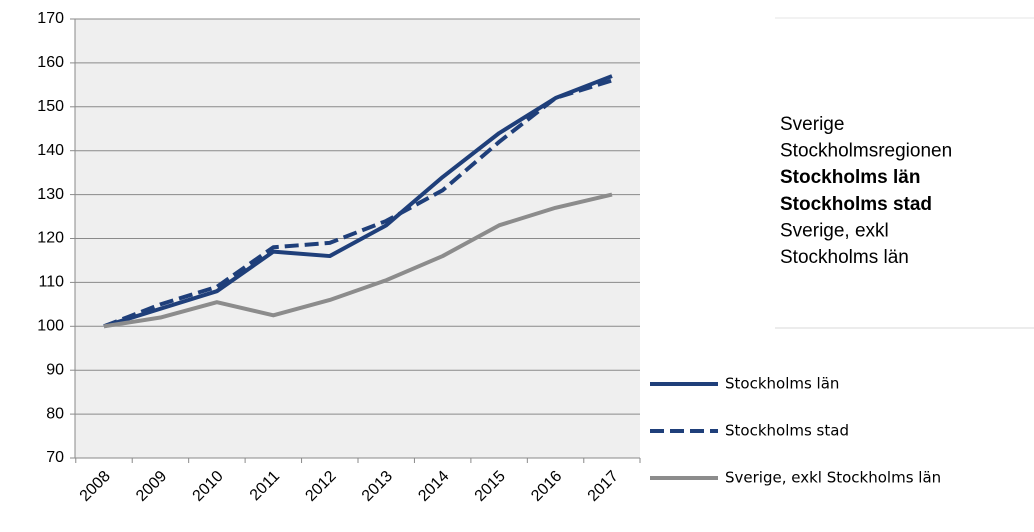 This screenshot has height=532, width=1034. What do you see at coordinates (50, 194) in the screenshot?
I see `y-tick-label: 130` at bounding box center [50, 194].